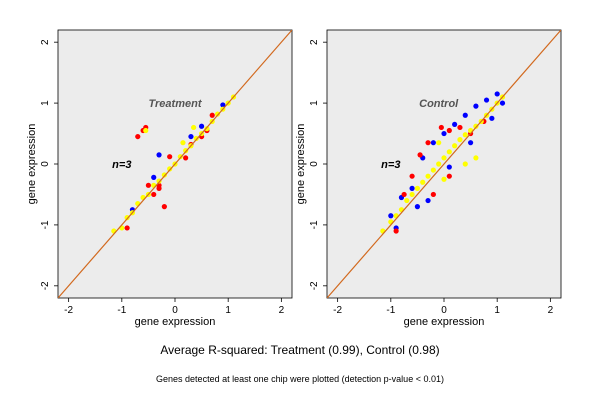 Image resolution: width=600 pixels, height=400 pixels. I want to click on x-tick-label: -1, so click(121, 310).